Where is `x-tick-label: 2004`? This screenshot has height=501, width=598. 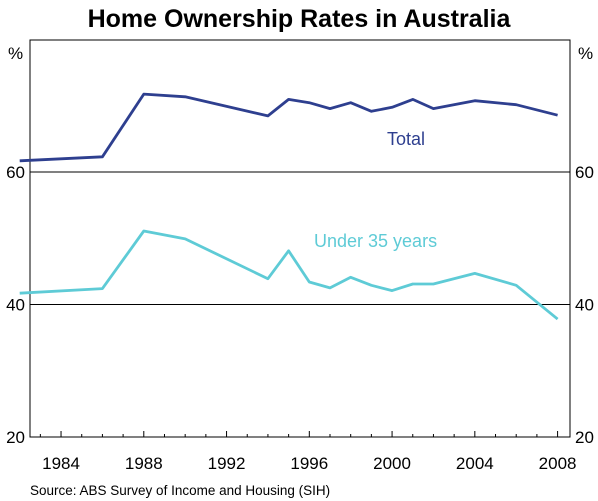 x-tick-label: 2004 is located at coordinates (475, 463).